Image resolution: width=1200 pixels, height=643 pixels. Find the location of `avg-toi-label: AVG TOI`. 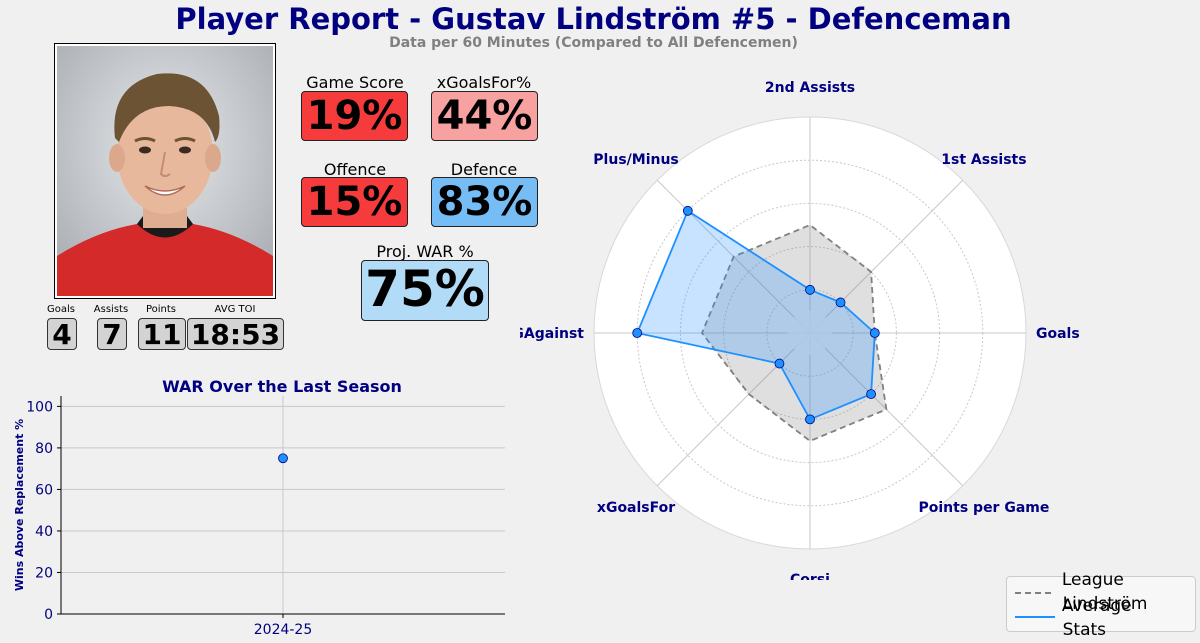

avg-toi-label: AVG TOI is located at coordinates (235, 309).